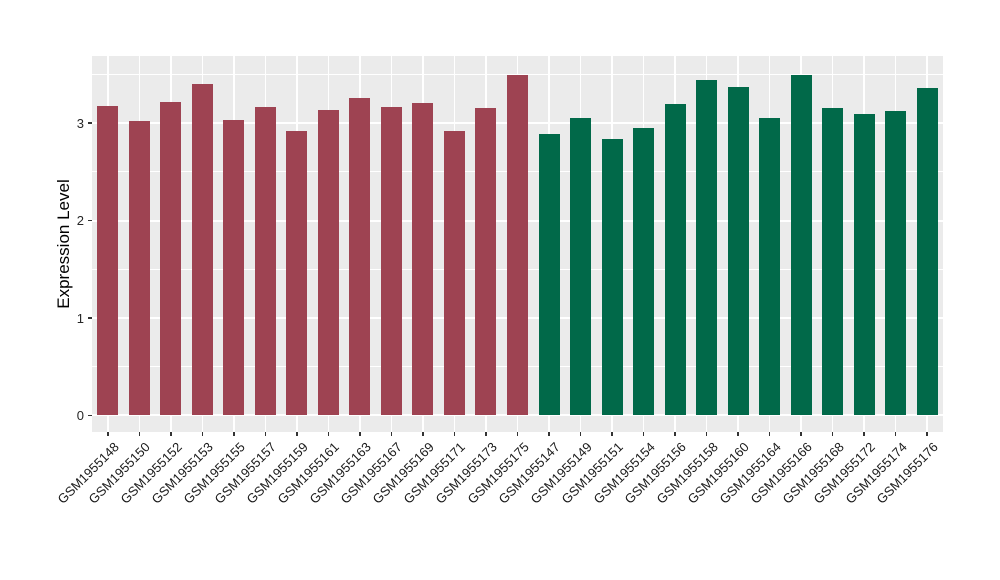 The width and height of the screenshot is (1000, 580). I want to click on y-tick-label: 1, so click(80, 318).